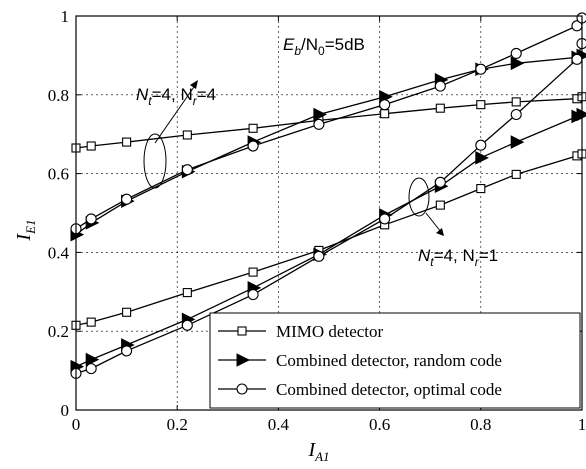  What do you see at coordinates (65, 410) in the screenshot?
I see `y-tick-label: 0` at bounding box center [65, 410].